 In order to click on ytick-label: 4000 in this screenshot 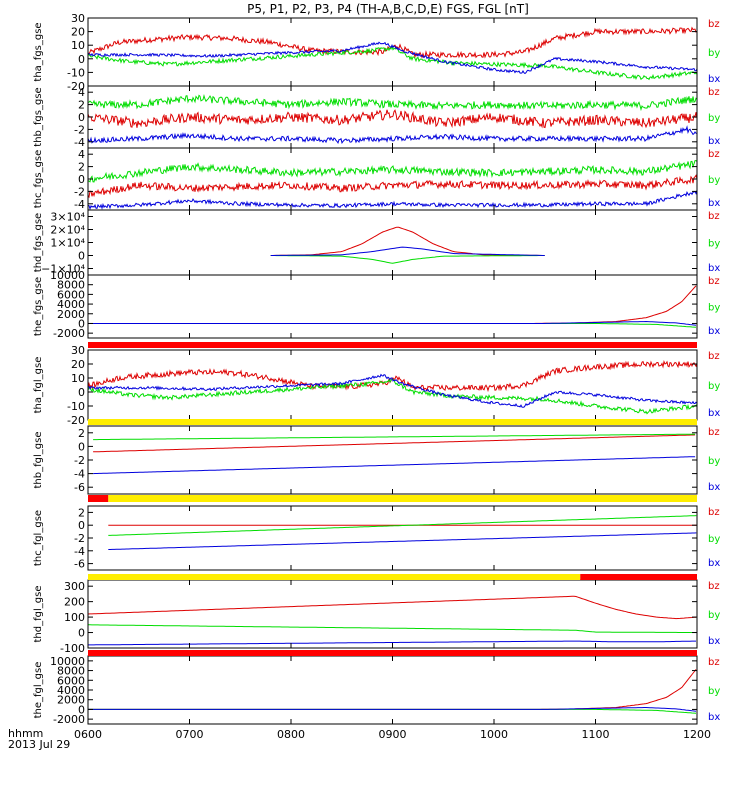, I will do `click(71, 690)`.